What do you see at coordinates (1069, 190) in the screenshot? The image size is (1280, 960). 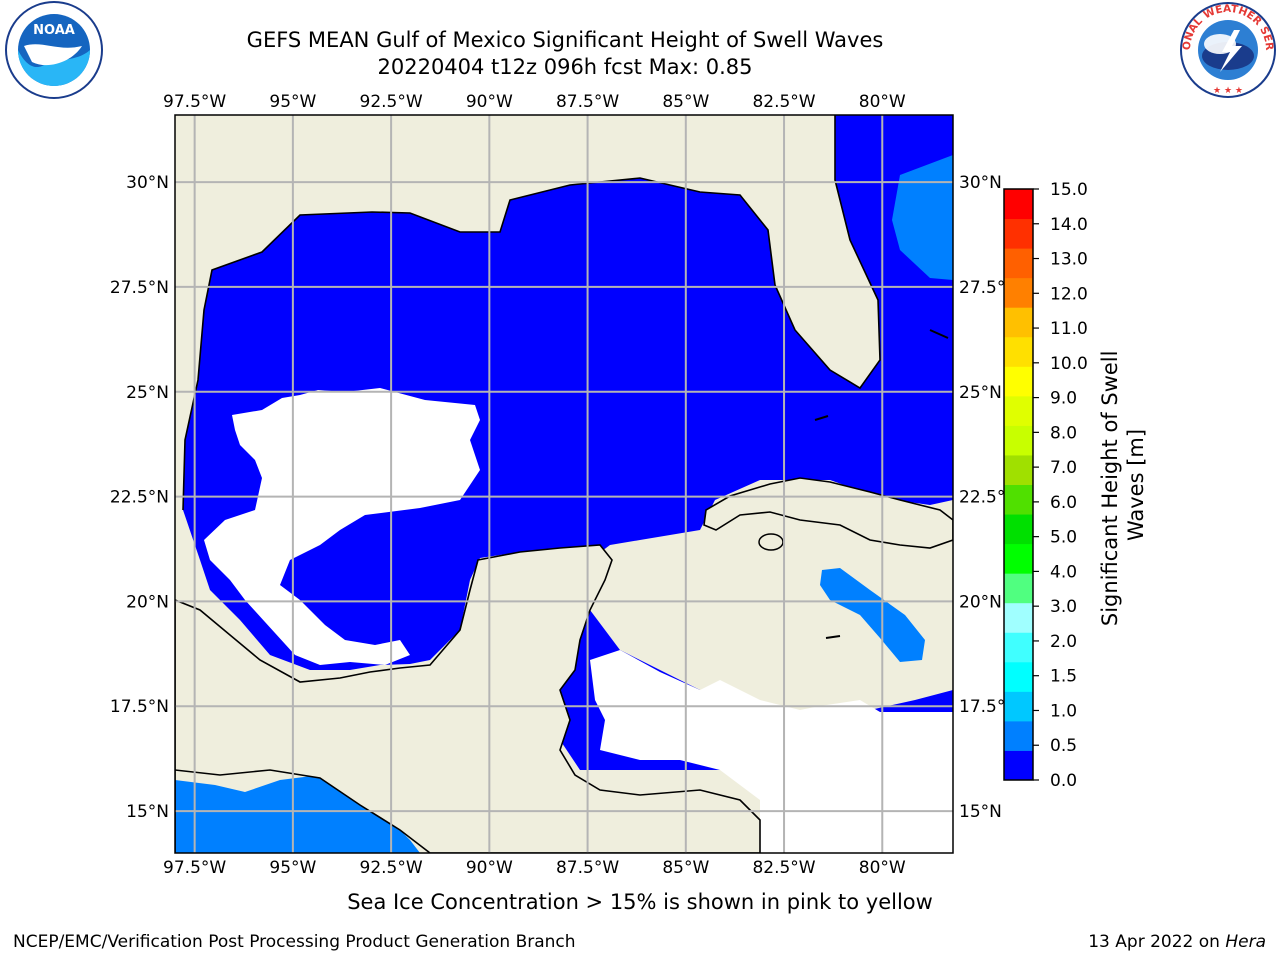 I see `colorbar-tick-label: 15.0` at bounding box center [1069, 190].